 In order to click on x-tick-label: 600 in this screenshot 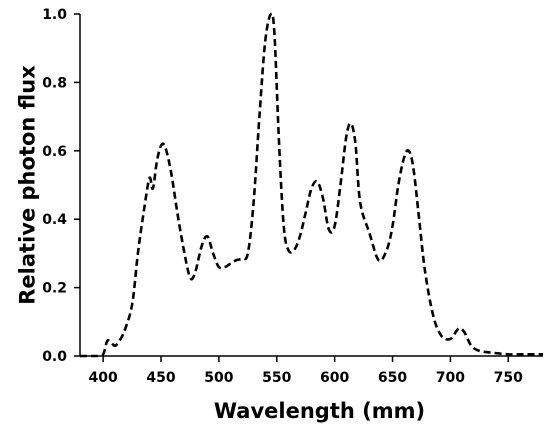, I will do `click(334, 378)`.